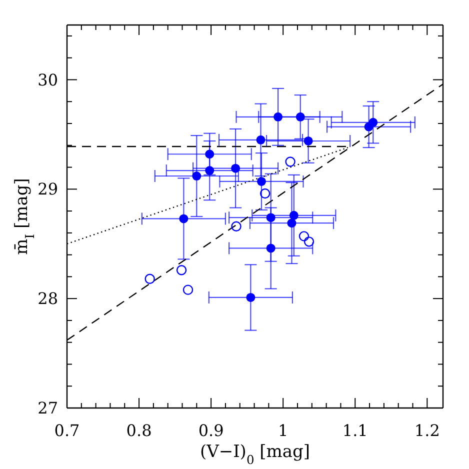 The image size is (469, 469). I want to click on y-tick-label: 30, so click(48, 80).